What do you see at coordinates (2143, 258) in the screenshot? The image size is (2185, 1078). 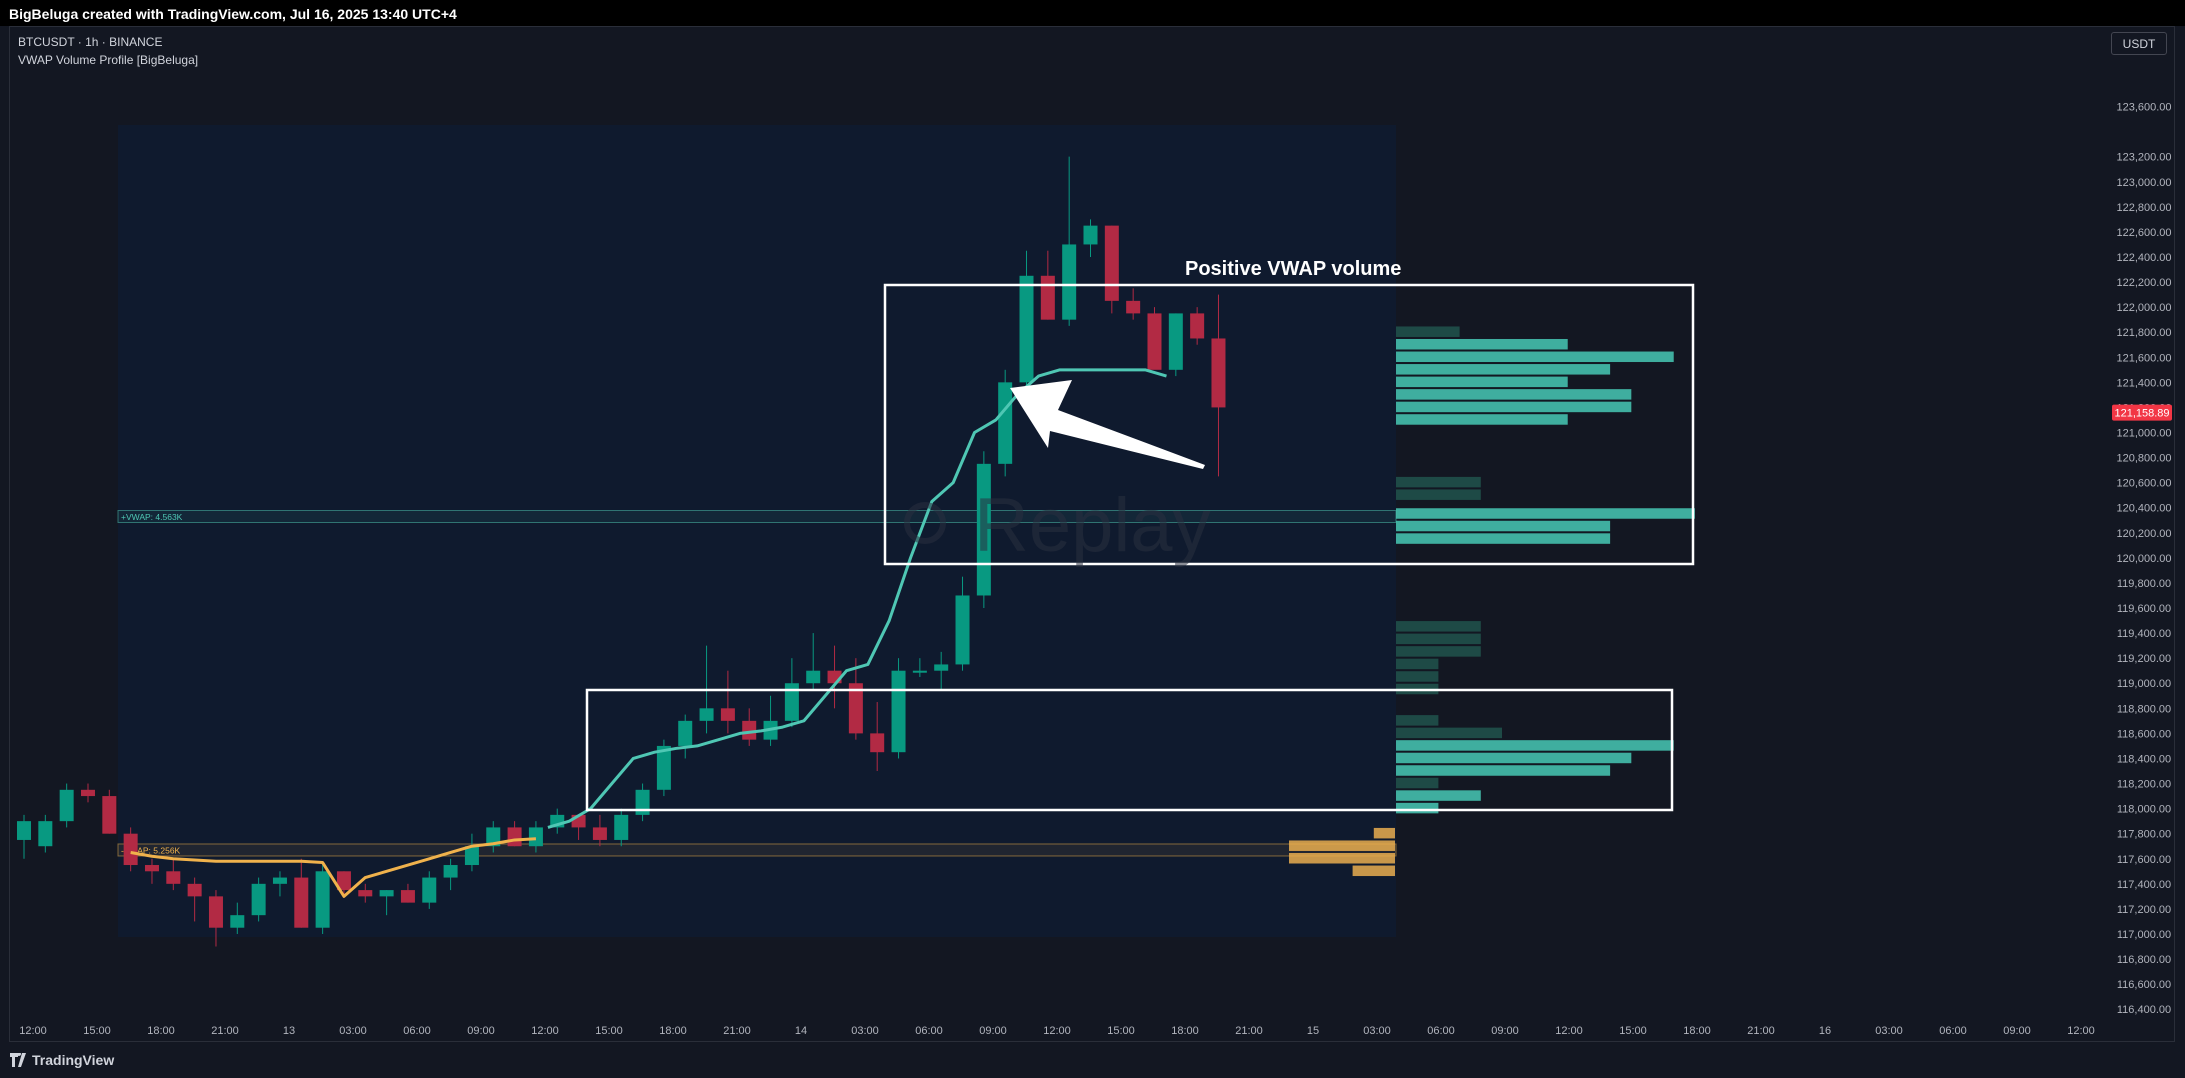 I see `y-tick-label: 122,400.00` at bounding box center [2143, 258].